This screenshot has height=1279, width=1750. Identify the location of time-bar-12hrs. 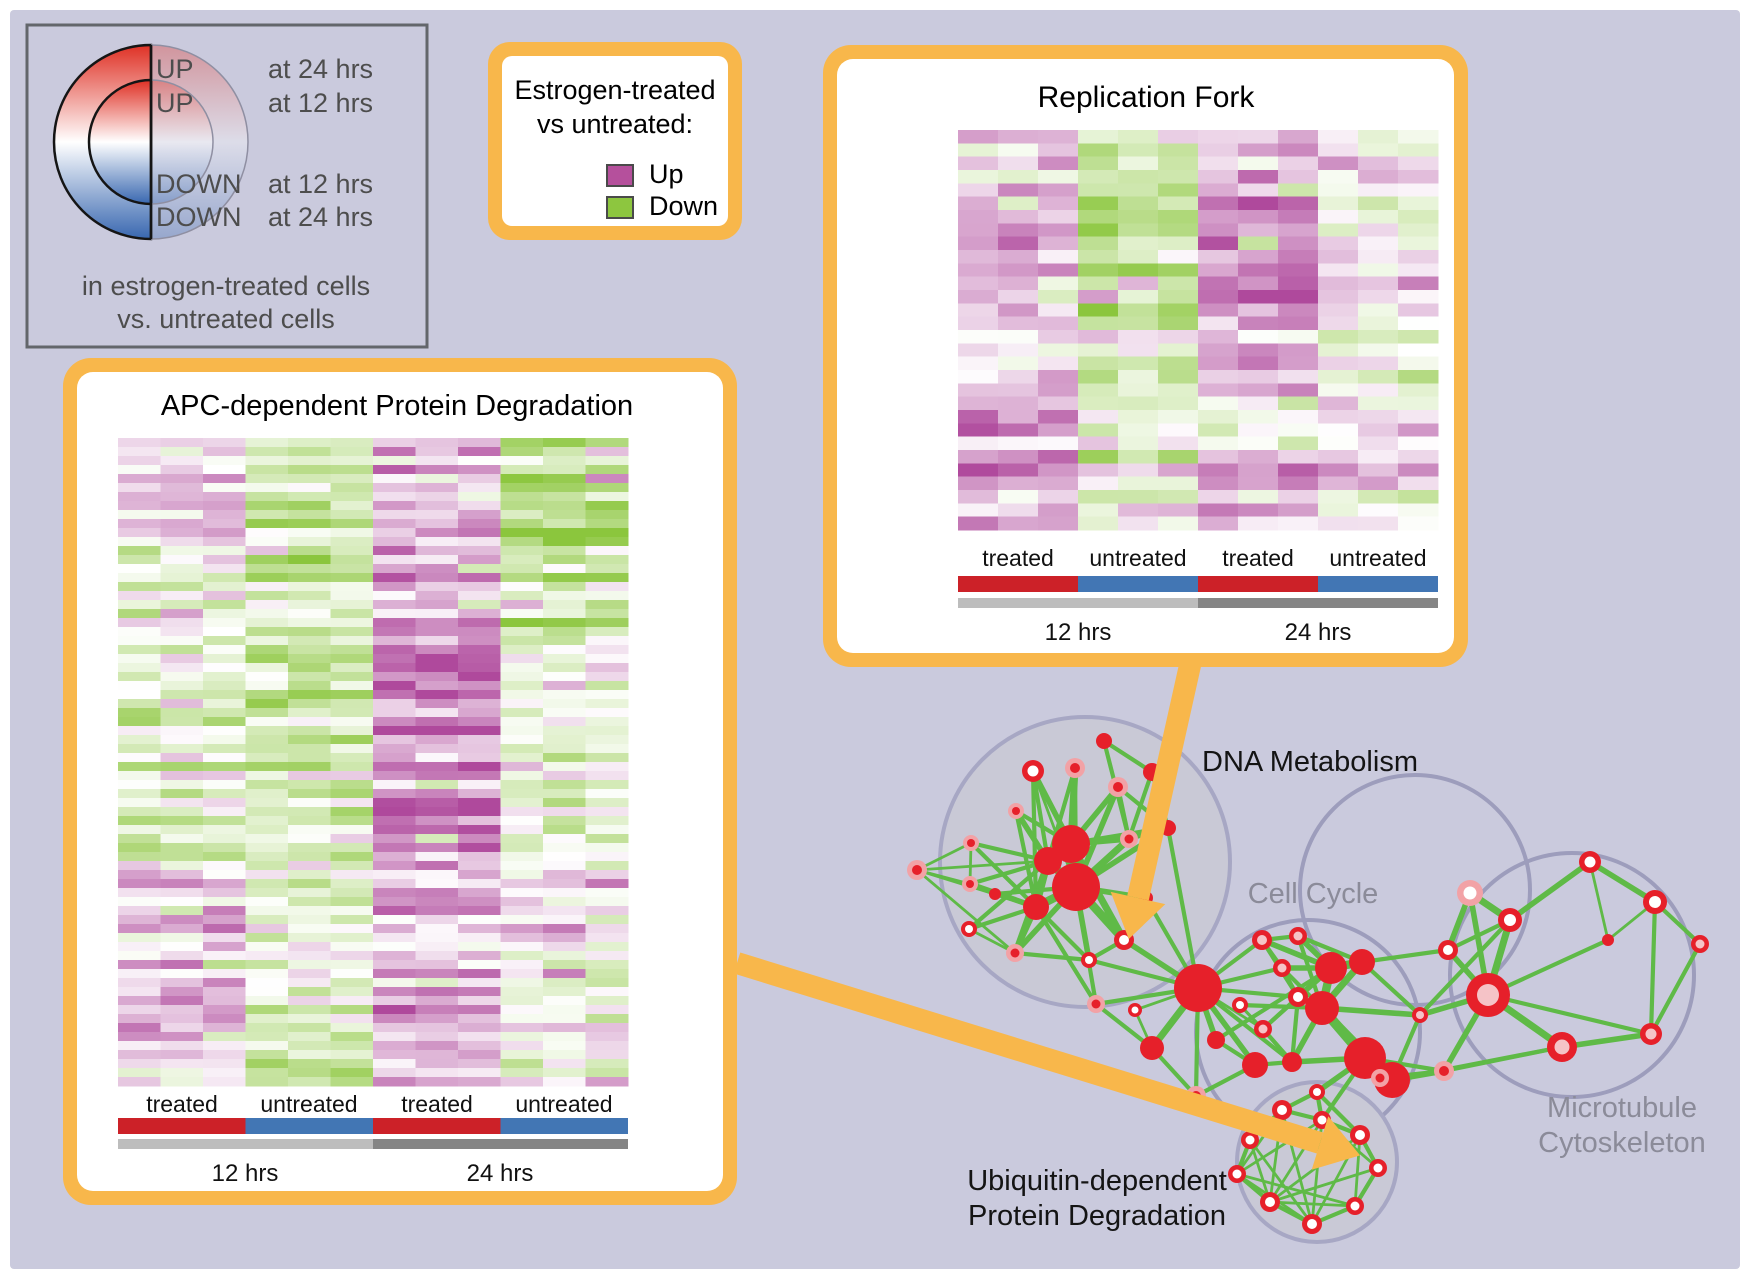
(1078, 603).